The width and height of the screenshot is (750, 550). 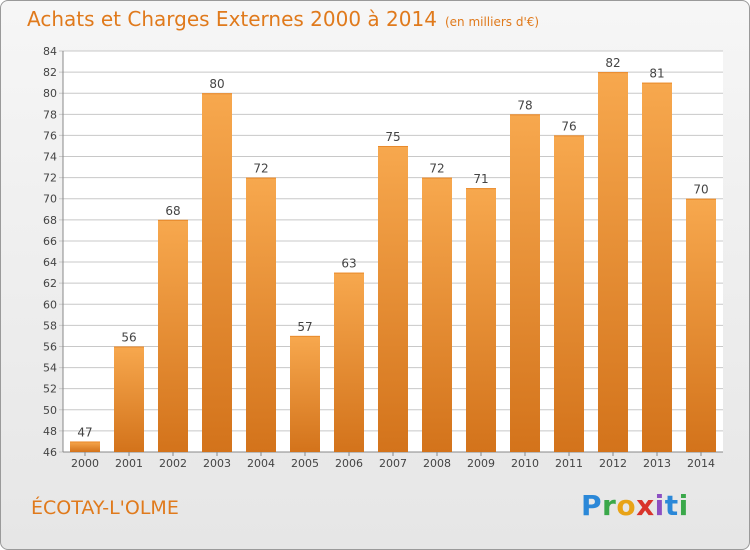 I want to click on data-label: 81, so click(x=656, y=74).